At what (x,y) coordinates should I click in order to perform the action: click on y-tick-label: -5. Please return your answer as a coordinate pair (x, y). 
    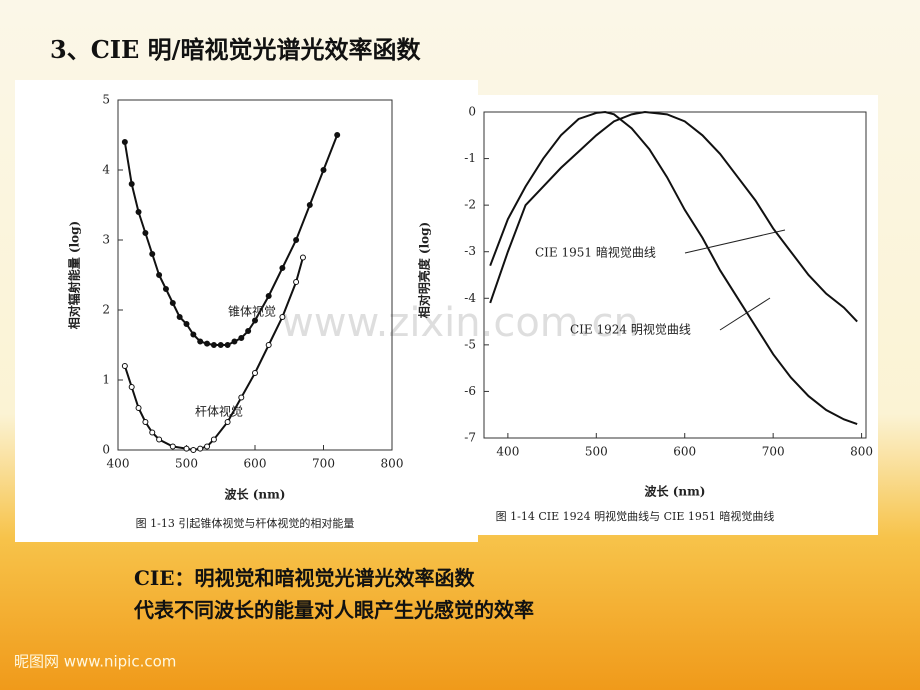
    Looking at the image, I should click on (470, 344).